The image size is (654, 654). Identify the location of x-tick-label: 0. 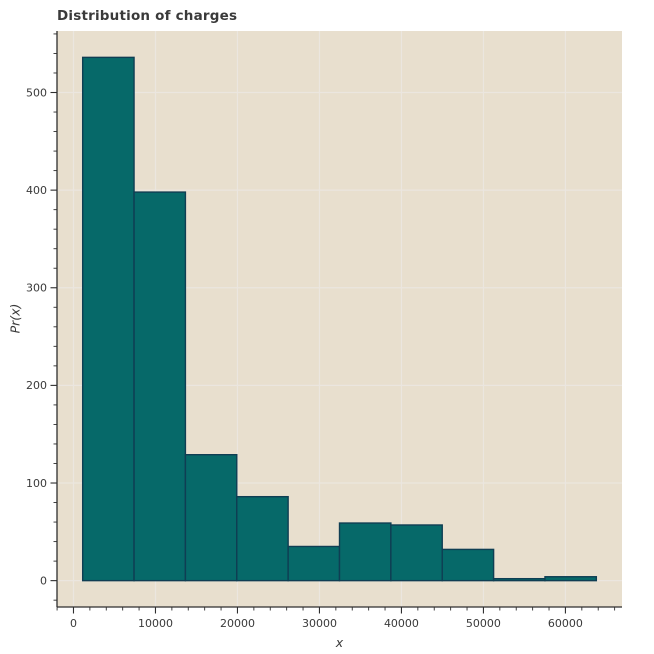
(73, 623).